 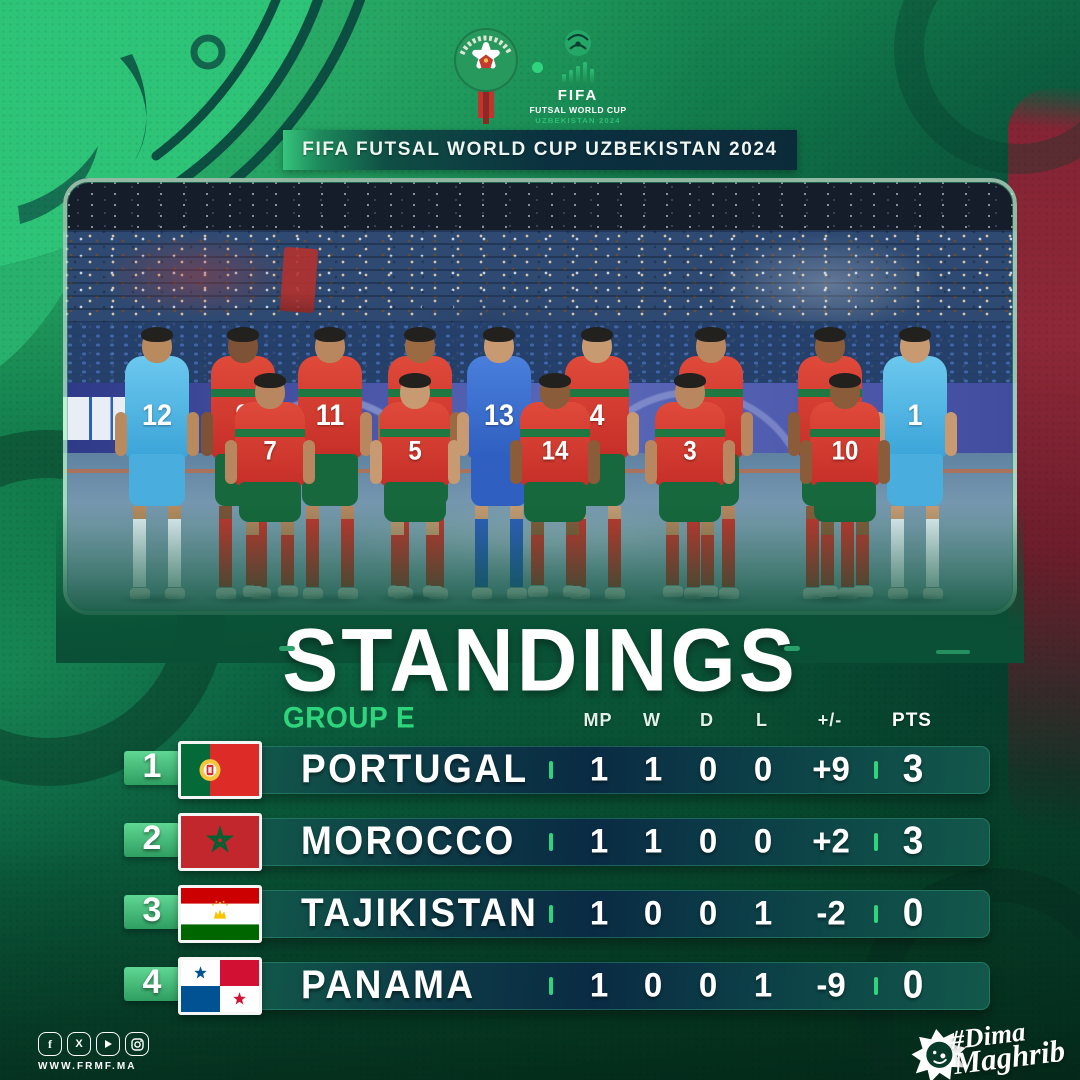 What do you see at coordinates (597, 414) in the screenshot?
I see `jersey-number: 4` at bounding box center [597, 414].